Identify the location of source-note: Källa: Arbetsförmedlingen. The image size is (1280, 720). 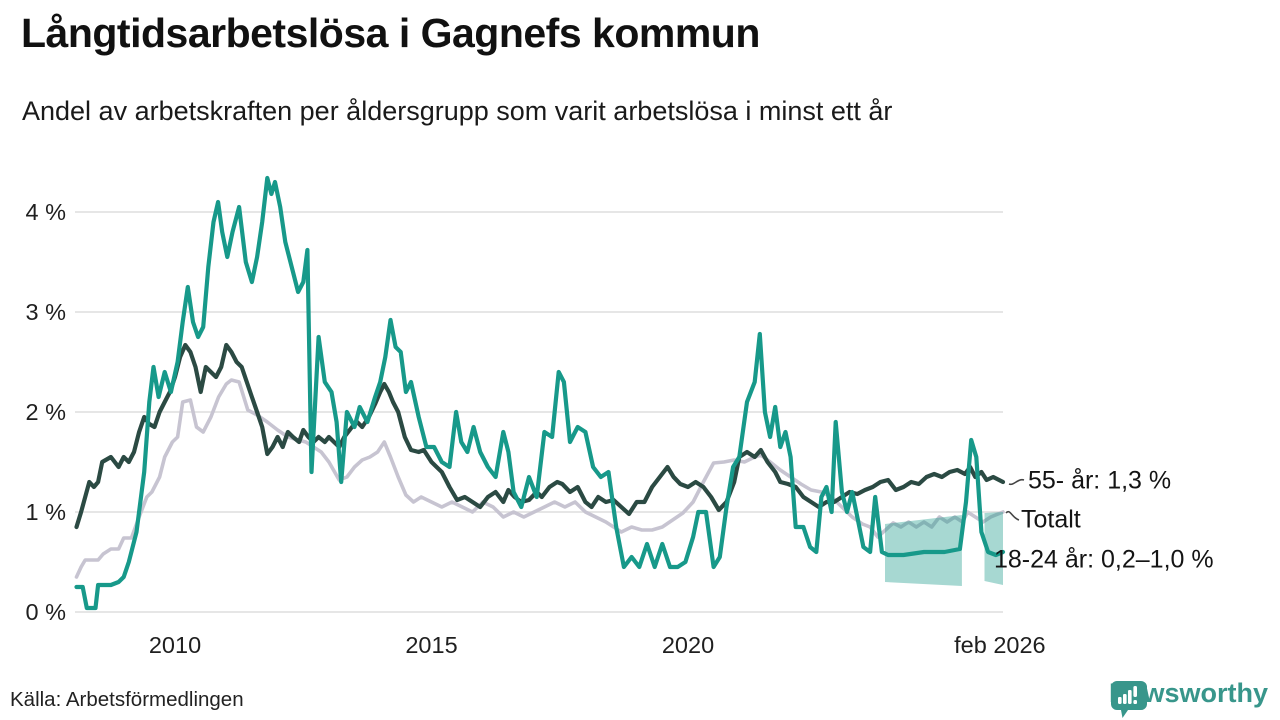
(127, 699).